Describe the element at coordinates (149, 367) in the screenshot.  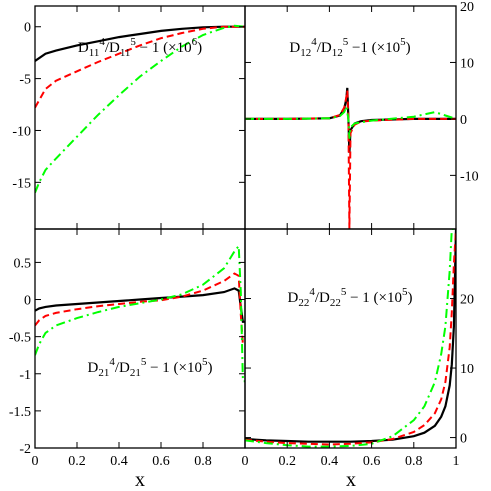
I see `panel-title: D214/D215 − 1 (×105)` at that location.